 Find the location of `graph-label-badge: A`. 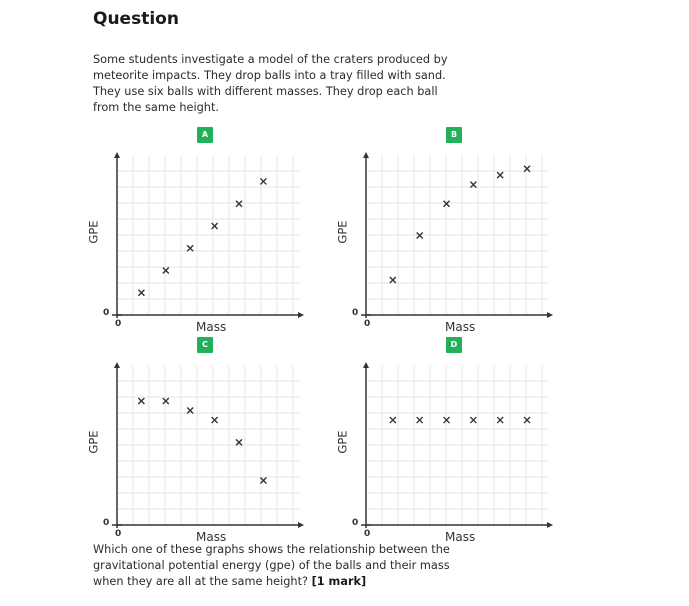

graph-label-badge: A is located at coordinates (205, 135).